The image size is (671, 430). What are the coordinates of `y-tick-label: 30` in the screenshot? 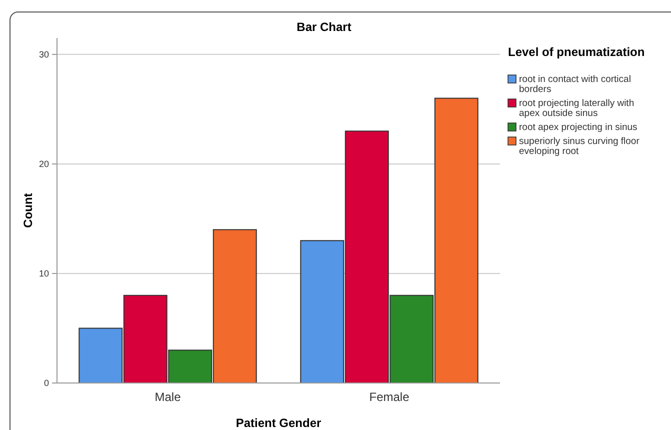 It's located at (43, 54).